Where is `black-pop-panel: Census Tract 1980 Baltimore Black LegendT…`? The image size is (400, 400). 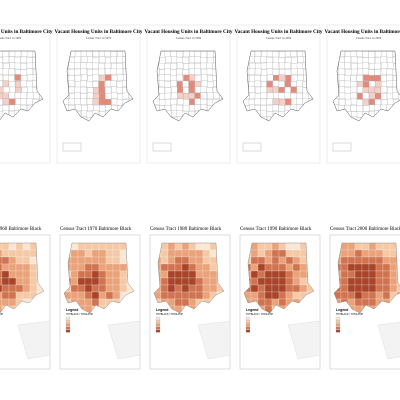
black-pop-panel: Census Tract 1980 Baltimore Black LegendT… is located at coordinates (190, 298).